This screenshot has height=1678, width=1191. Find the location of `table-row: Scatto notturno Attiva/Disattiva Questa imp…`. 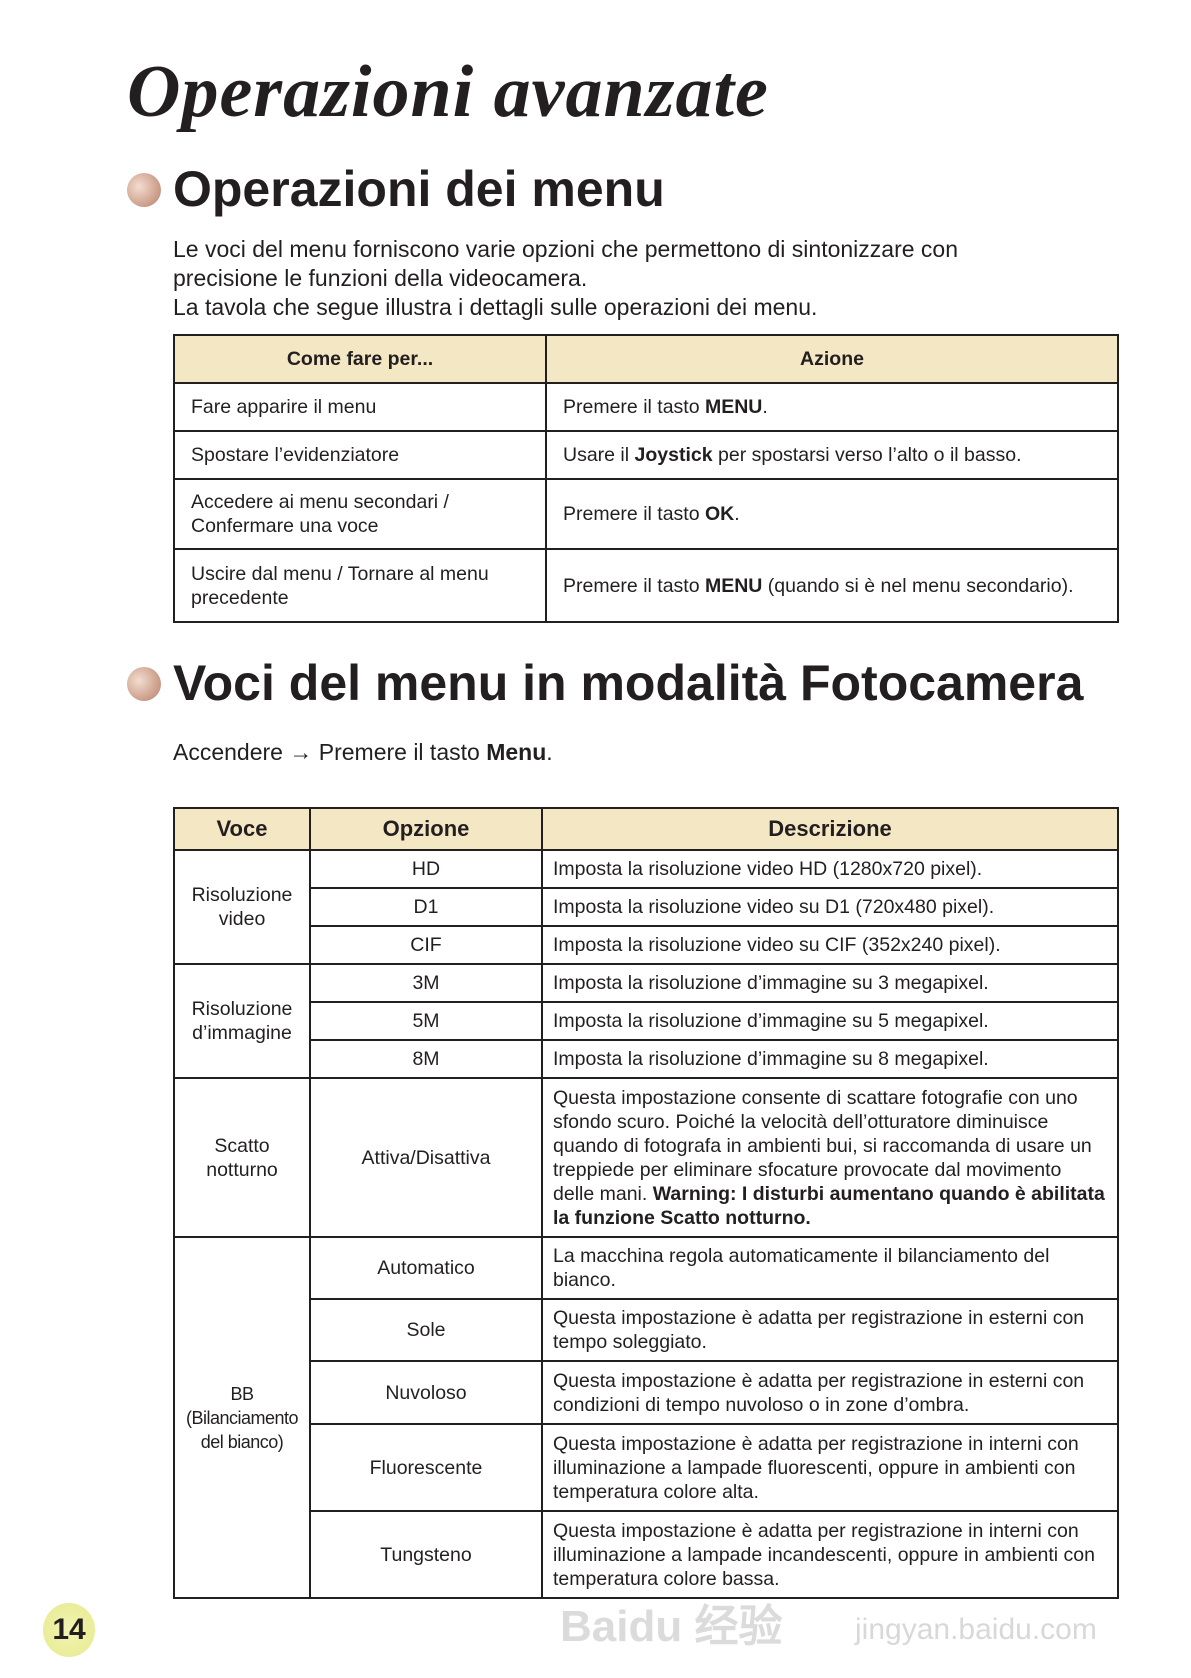

table-row: Scatto notturno Attiva/Disattiva Questa imp… is located at coordinates (646, 1157).